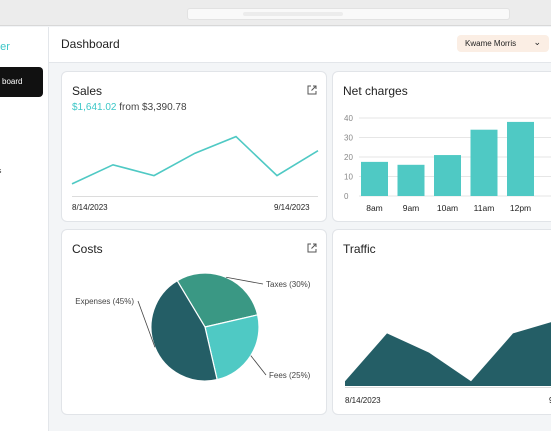  What do you see at coordinates (288, 284) in the screenshot?
I see `pie-label: Taxes (30%)` at bounding box center [288, 284].